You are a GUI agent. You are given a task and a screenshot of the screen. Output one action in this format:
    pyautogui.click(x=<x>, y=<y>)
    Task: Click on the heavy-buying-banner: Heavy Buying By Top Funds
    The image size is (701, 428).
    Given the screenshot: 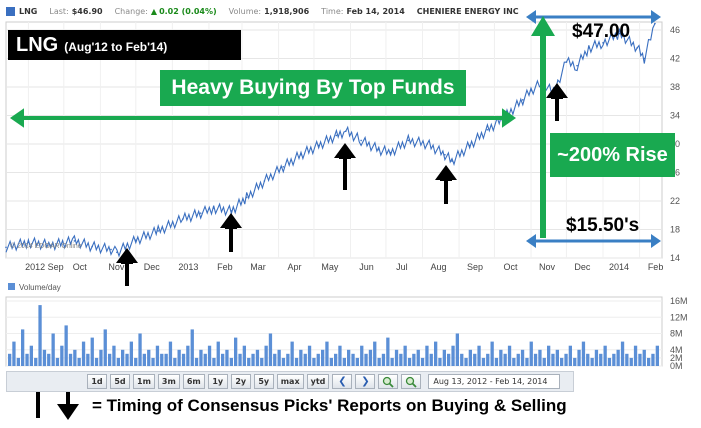 What is the action you would take?
    pyautogui.click(x=313, y=88)
    